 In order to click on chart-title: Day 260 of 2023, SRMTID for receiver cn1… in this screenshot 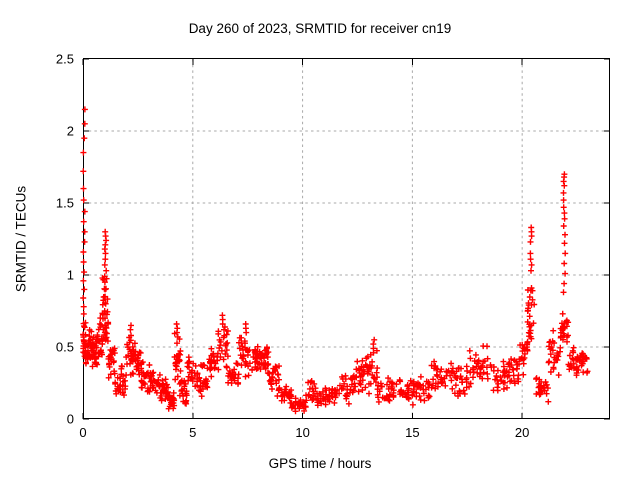, I will do `click(320, 28)`.